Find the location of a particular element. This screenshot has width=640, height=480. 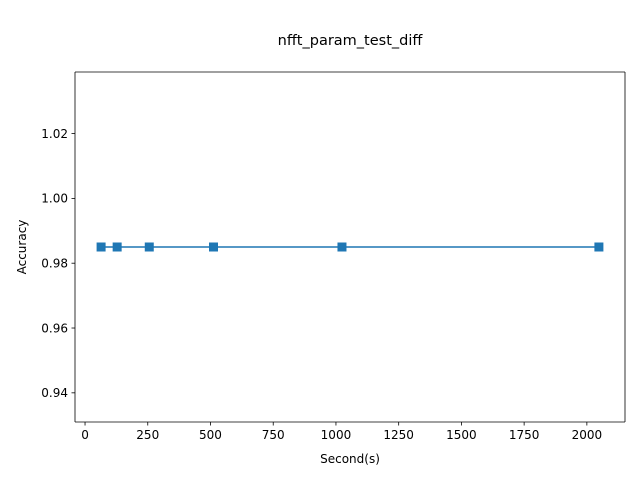

x-tick-label: 1250 is located at coordinates (398, 435).